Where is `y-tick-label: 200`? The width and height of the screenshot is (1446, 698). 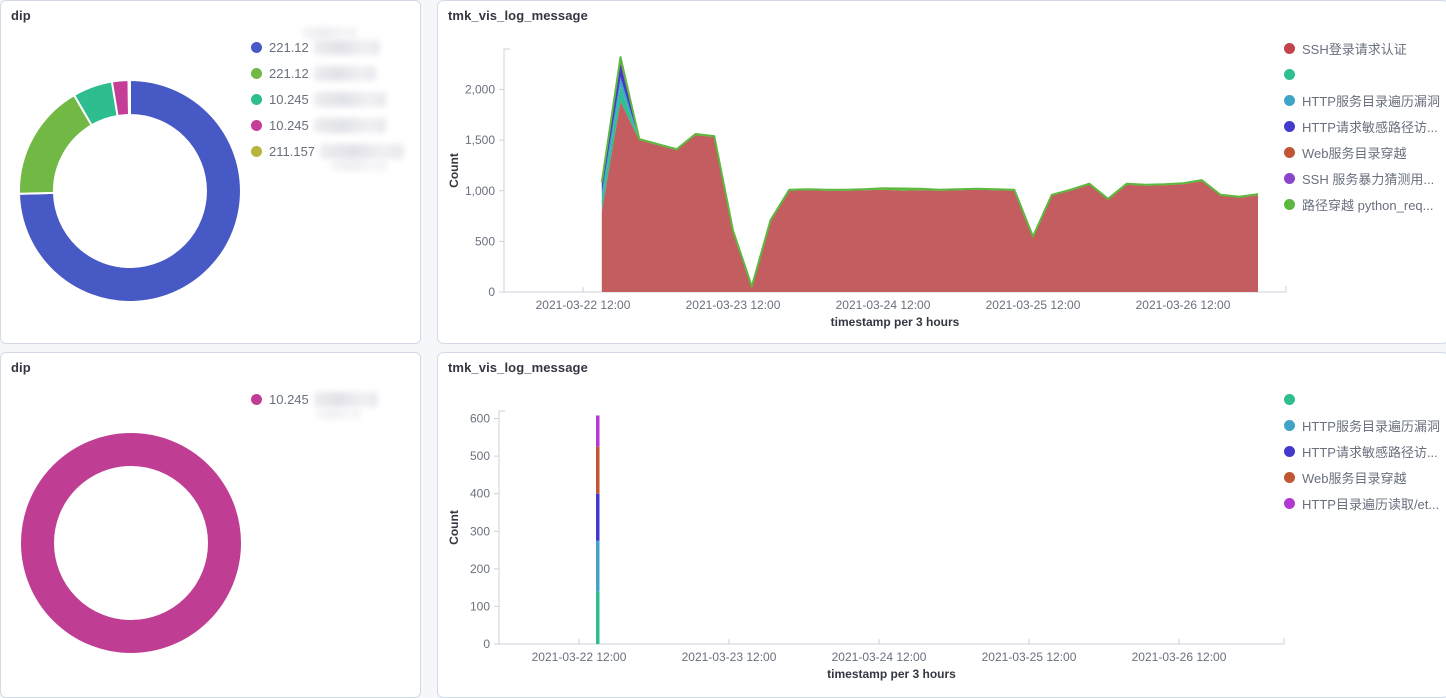 y-tick-label: 200 is located at coordinates (480, 569).